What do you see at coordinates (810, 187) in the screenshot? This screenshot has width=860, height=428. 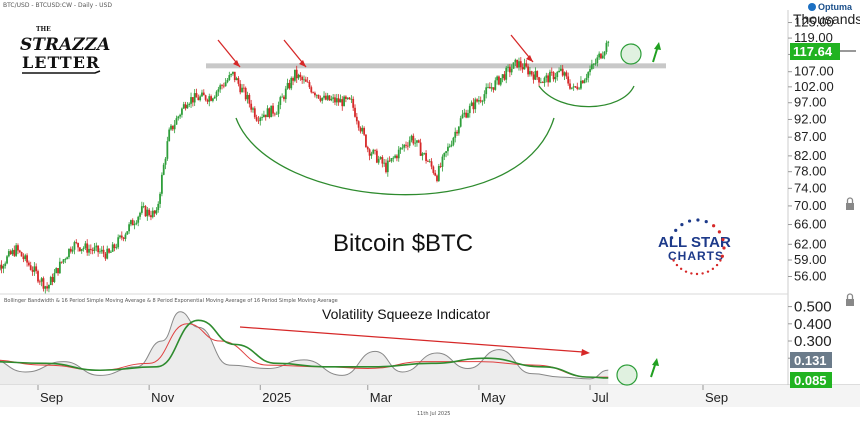 I see `price-tick-label: 74.00` at bounding box center [810, 187].